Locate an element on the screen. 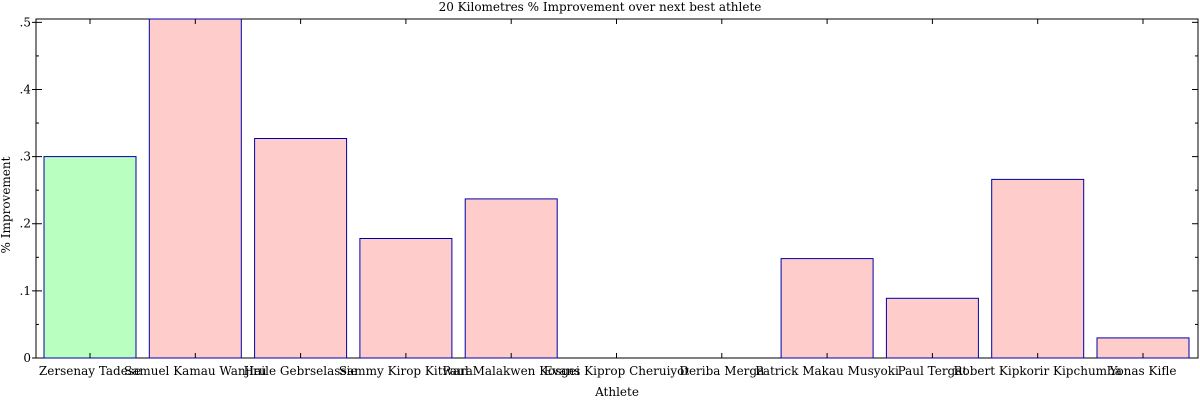 This screenshot has width=1200, height=405. y-tick-label: .1 is located at coordinates (25, 291).